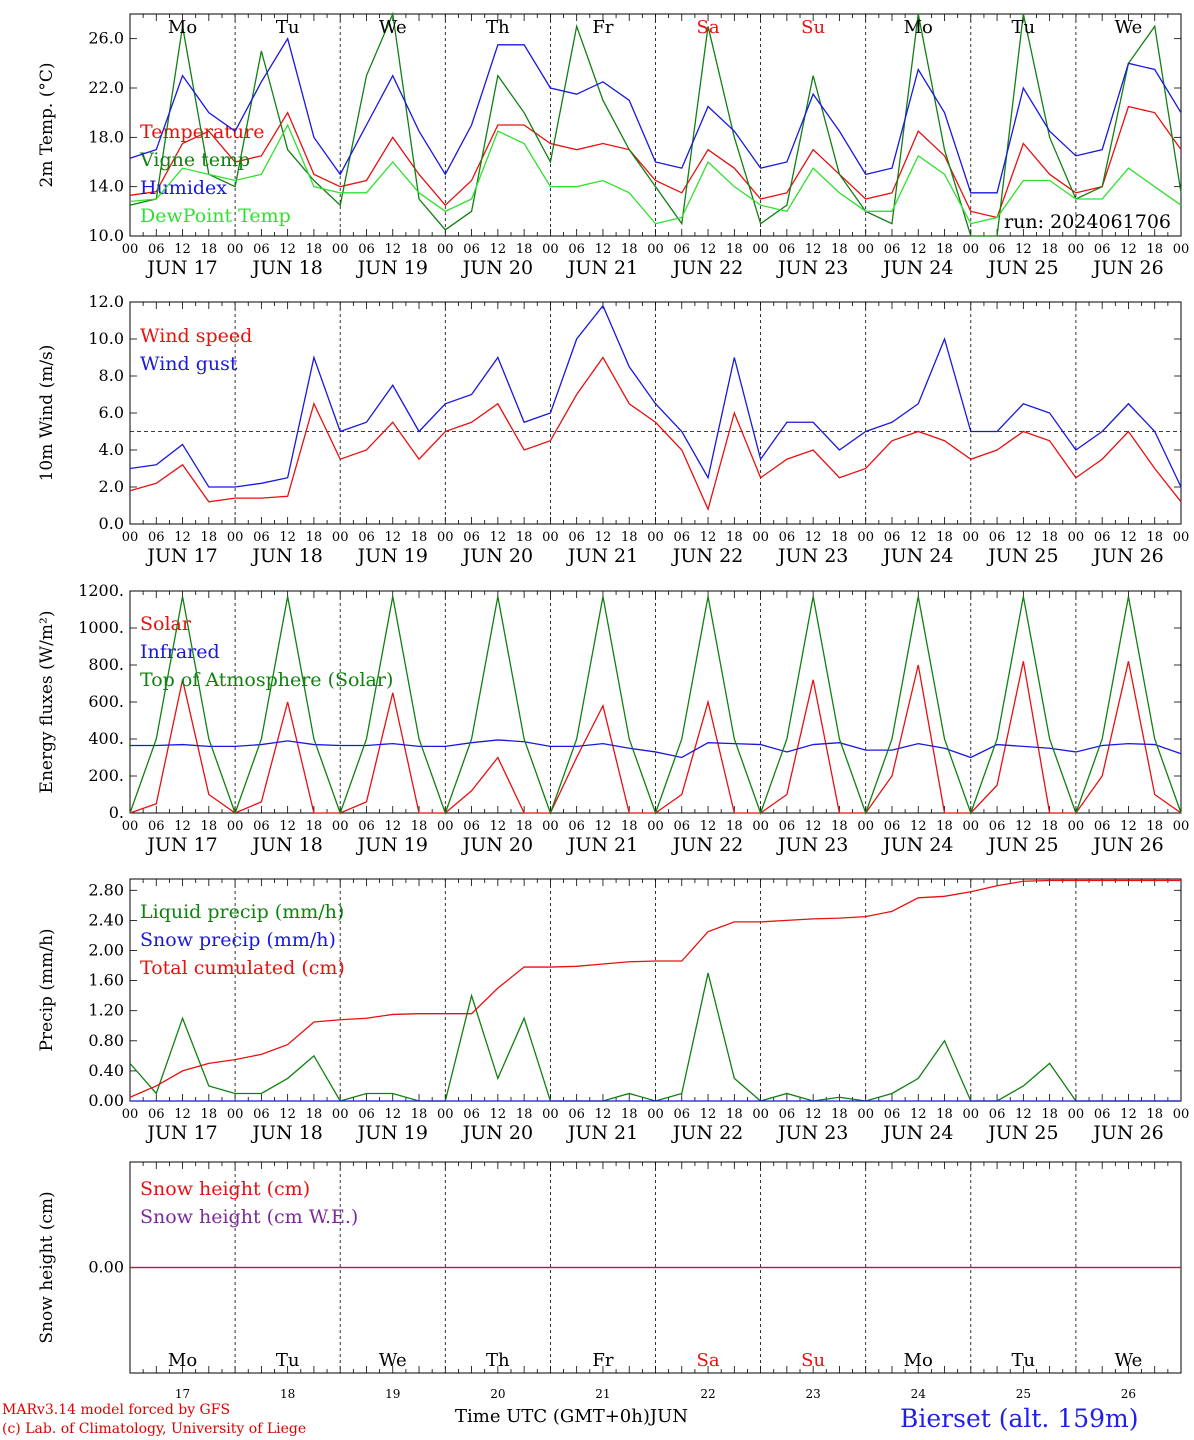 The width and height of the screenshot is (1194, 1440). Describe the element at coordinates (571, 1416) in the screenshot. I see `x-axis-title: Time UTC (GMT+0h)JUN` at that location.